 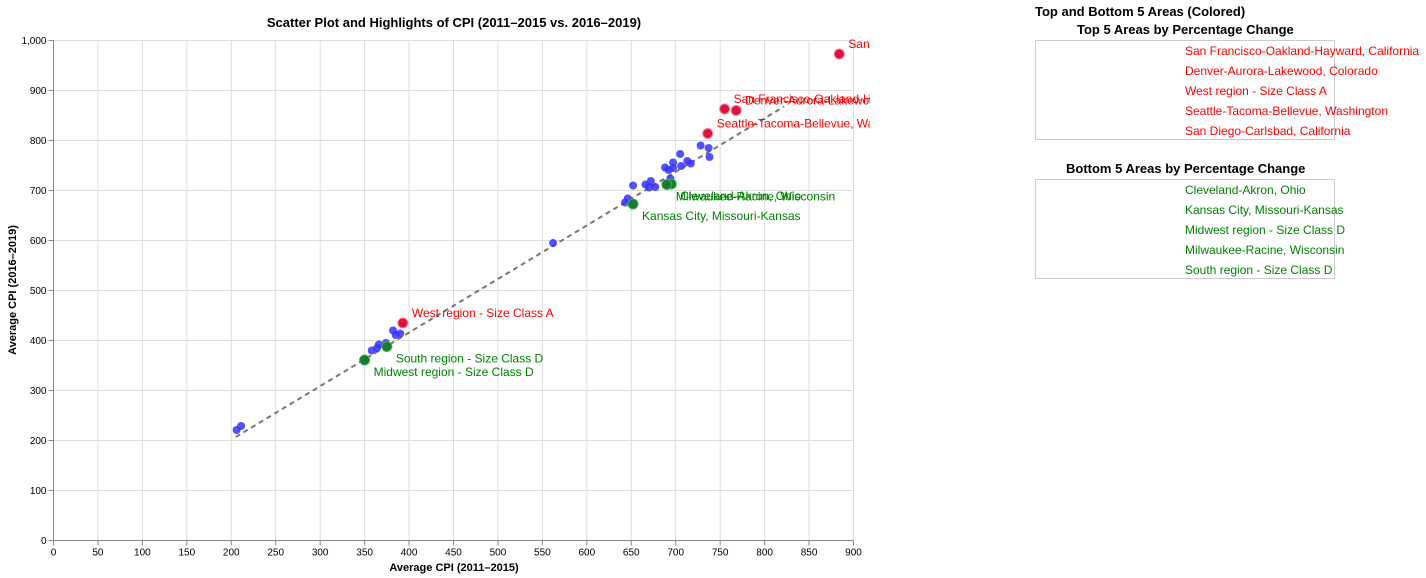 What do you see at coordinates (38, 191) in the screenshot?
I see `y-tick-label: 700` at bounding box center [38, 191].